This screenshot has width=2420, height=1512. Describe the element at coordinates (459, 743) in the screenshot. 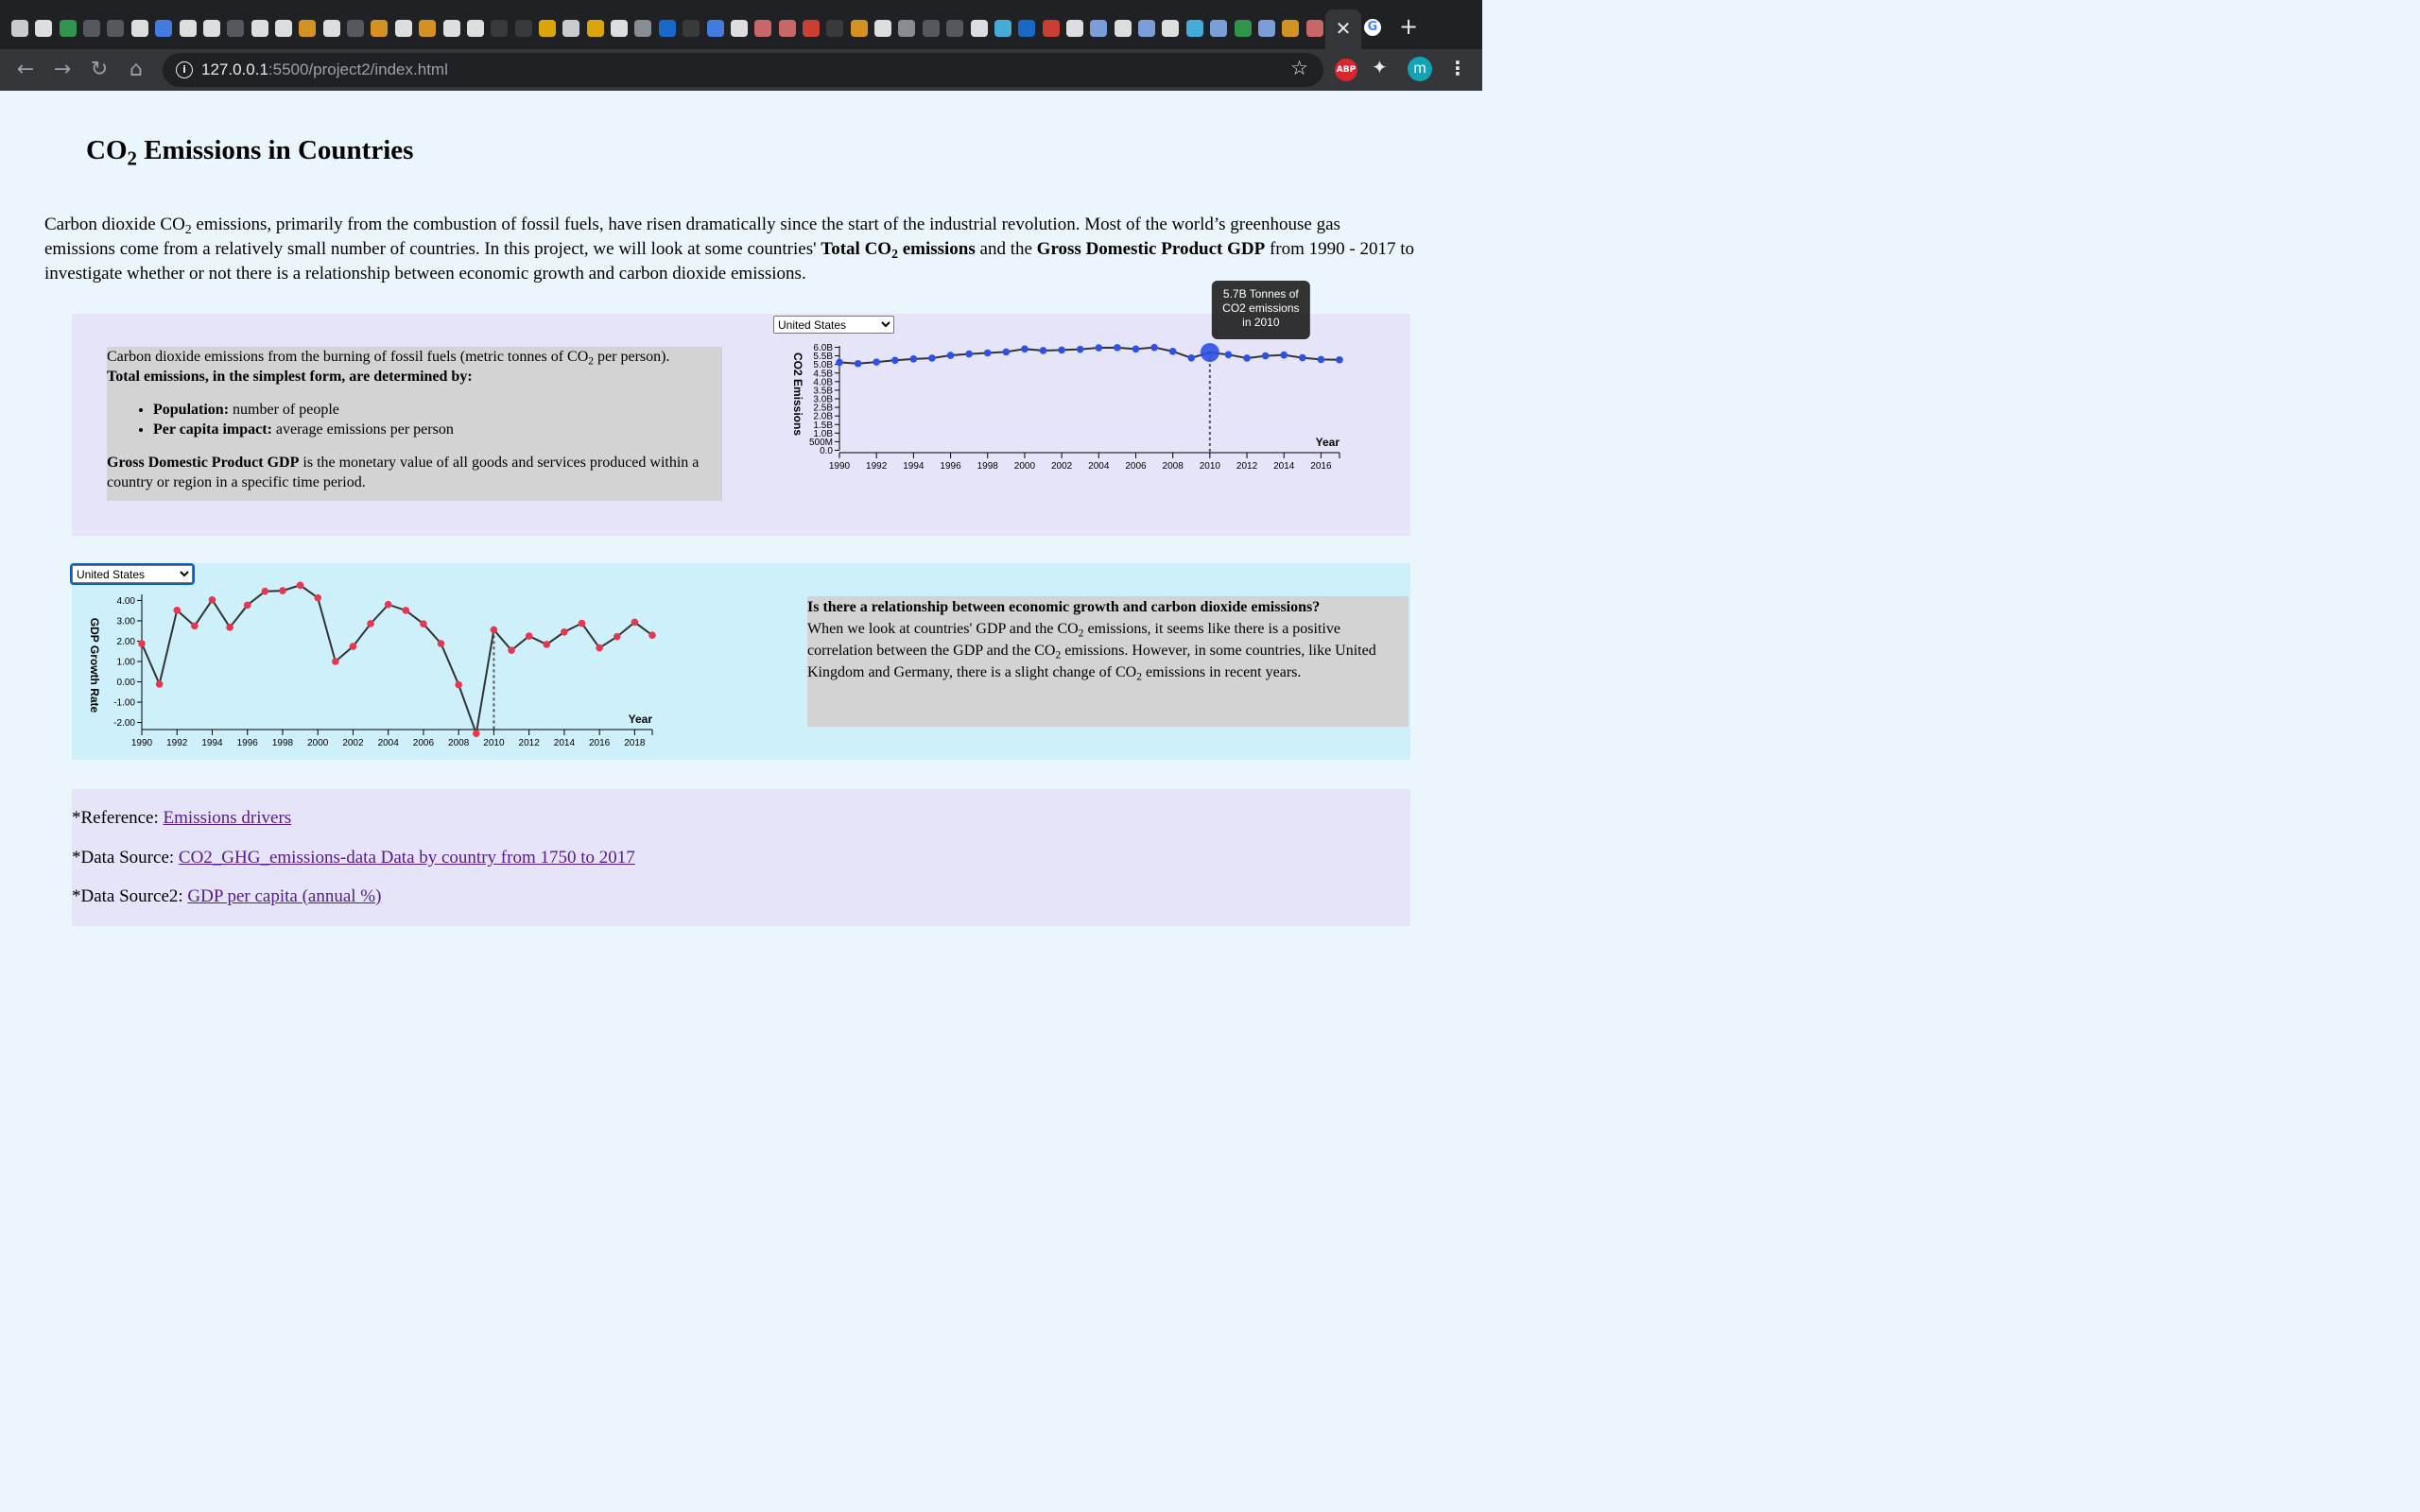

I see `x-tick-label: 2008` at that location.